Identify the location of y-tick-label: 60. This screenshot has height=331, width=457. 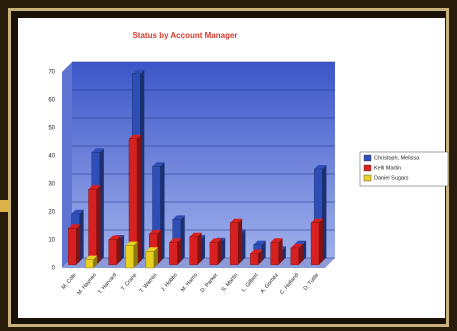
(51, 101).